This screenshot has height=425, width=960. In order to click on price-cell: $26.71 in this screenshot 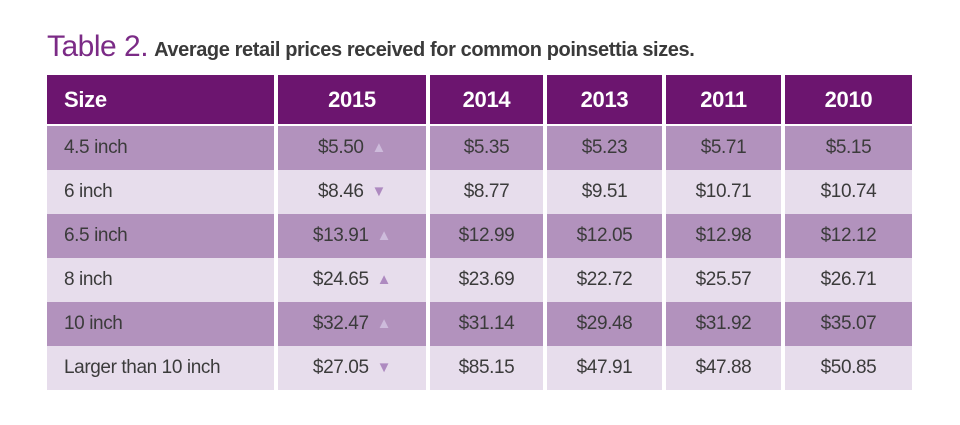, I will do `click(848, 280)`.